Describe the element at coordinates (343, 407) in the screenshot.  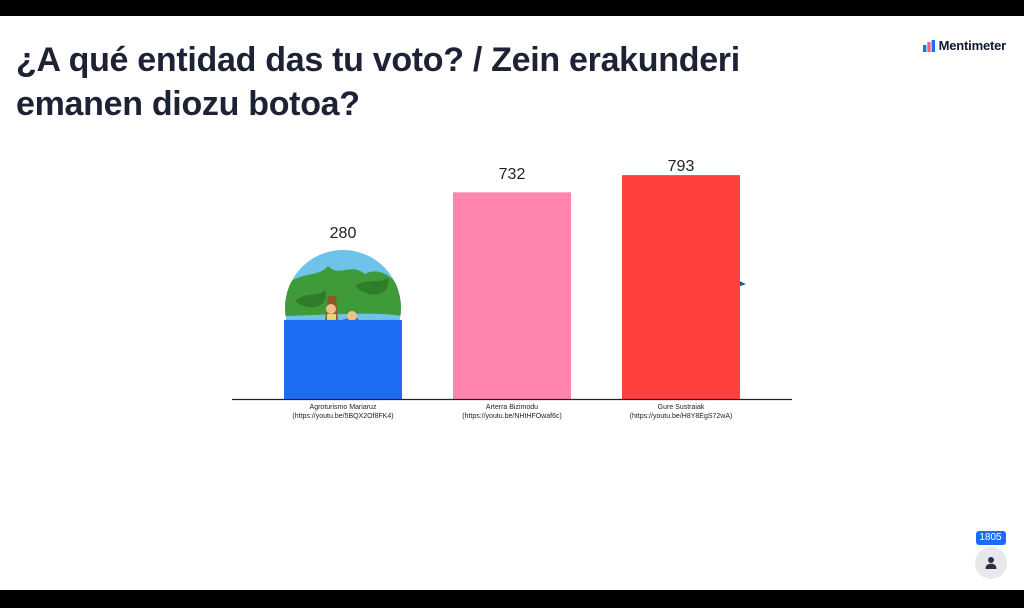
I see `category-name: Agroturismo Mariaruz` at that location.